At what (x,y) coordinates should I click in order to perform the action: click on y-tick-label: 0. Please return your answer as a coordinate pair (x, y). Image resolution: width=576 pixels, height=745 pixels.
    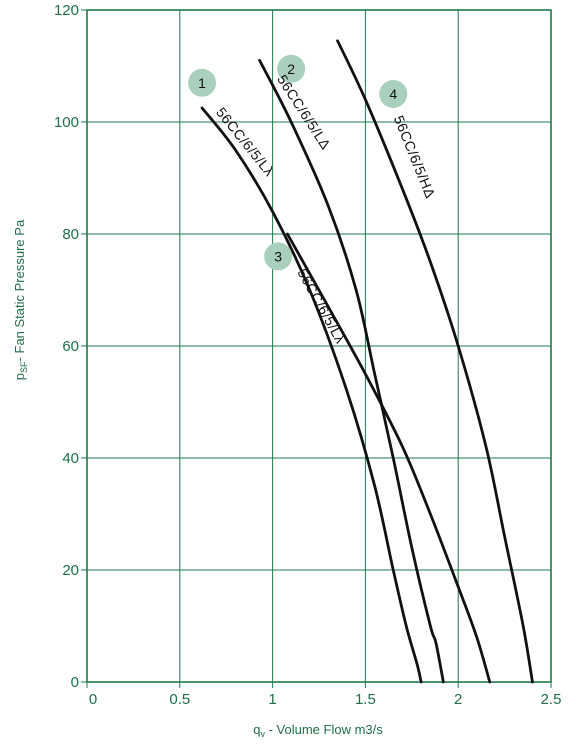
    Looking at the image, I should click on (75, 682).